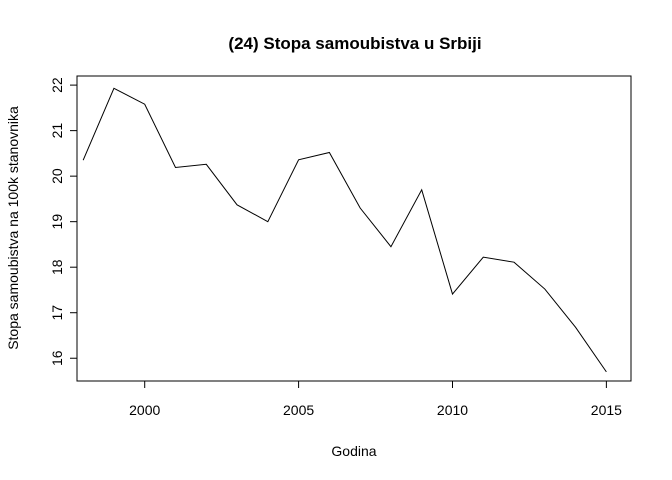  What do you see at coordinates (57, 222) in the screenshot?
I see `y-tick-label: 19` at bounding box center [57, 222].